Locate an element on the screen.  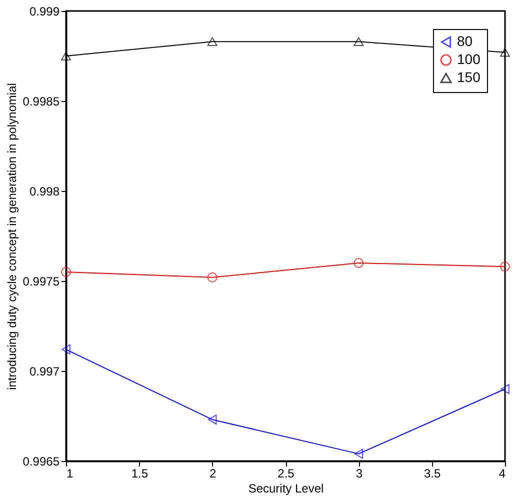
x-axis-title: Security Level is located at coordinates (286, 489).